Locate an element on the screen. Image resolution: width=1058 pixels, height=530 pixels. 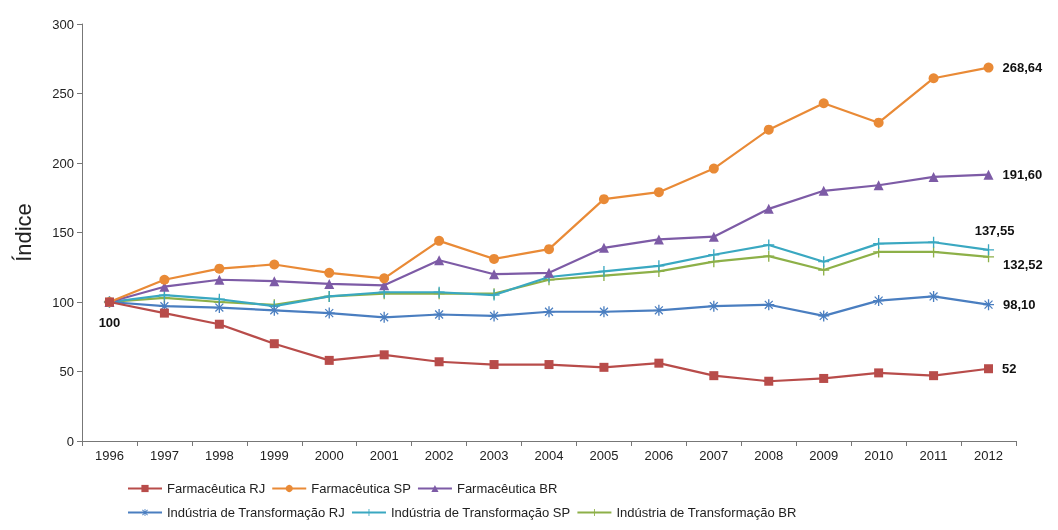
x-tick-label: 2012 is located at coordinates (988, 455).